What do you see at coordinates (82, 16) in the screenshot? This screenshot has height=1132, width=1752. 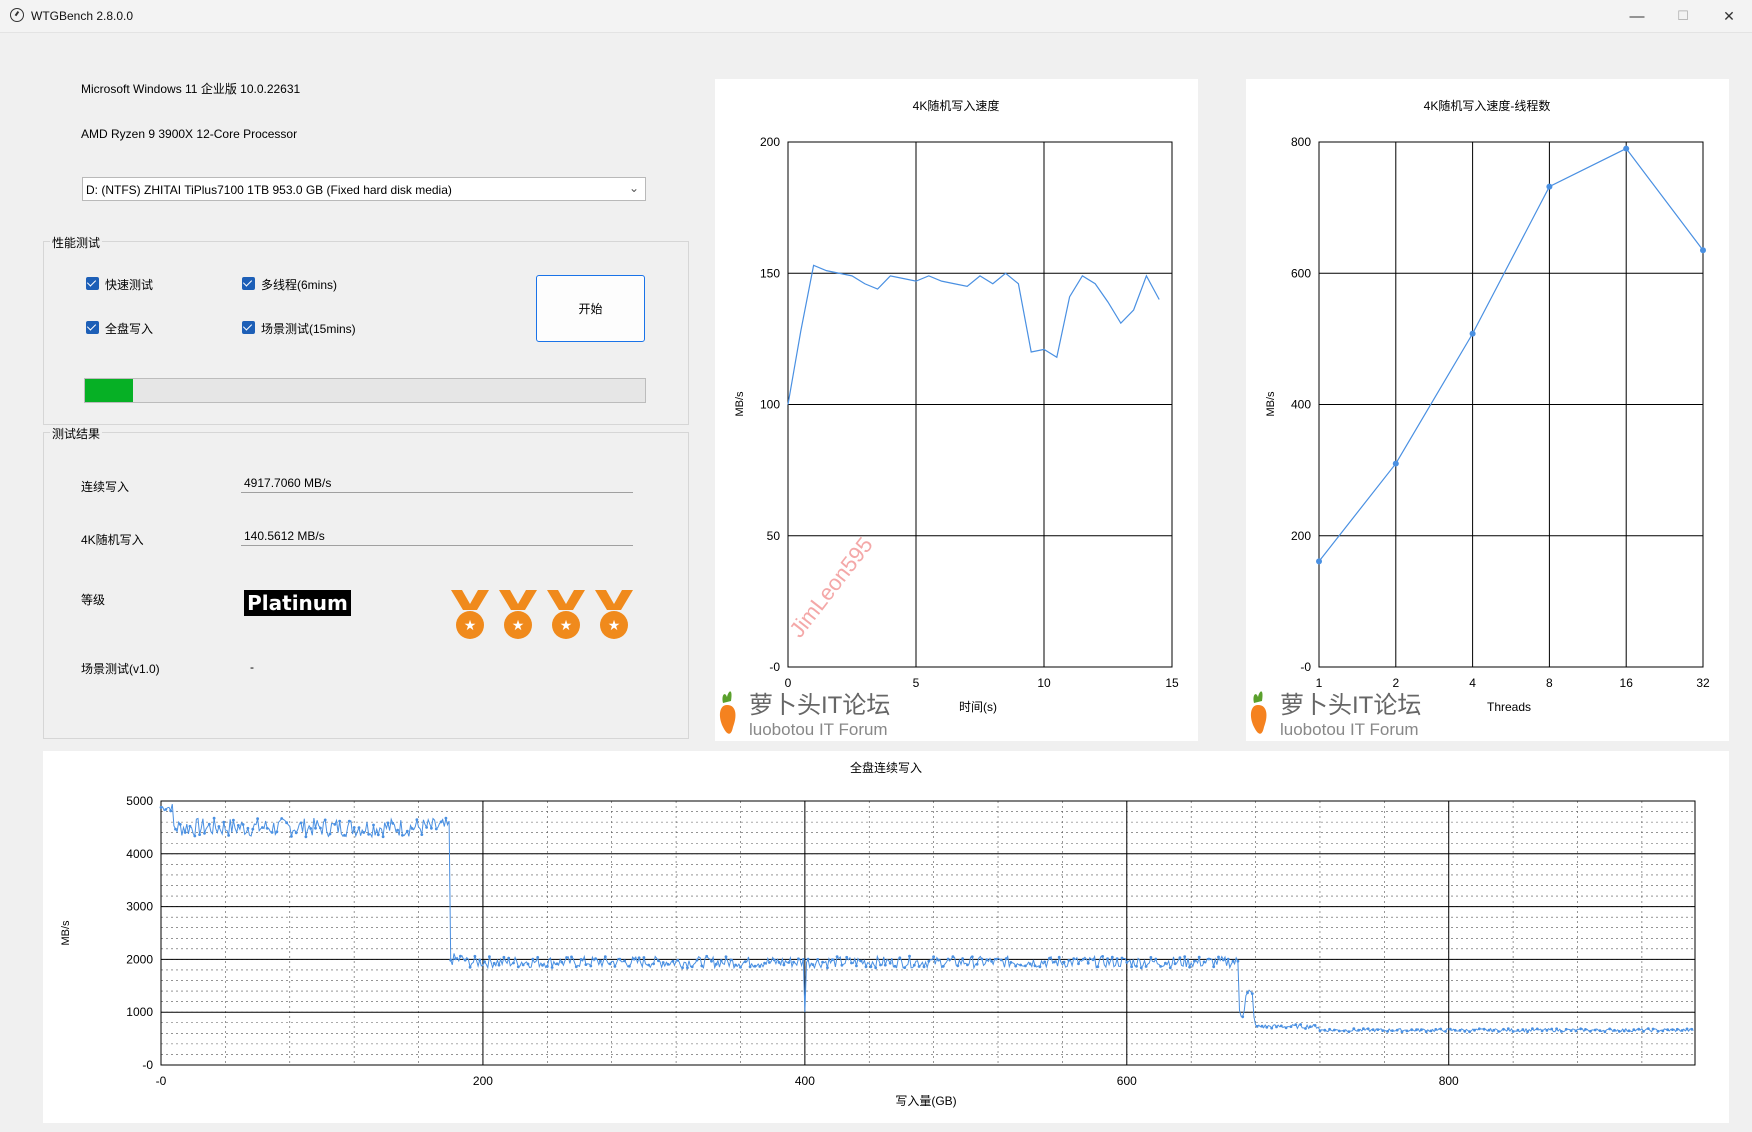 I see `window-title: WTGBench 2.8.0.0` at bounding box center [82, 16].